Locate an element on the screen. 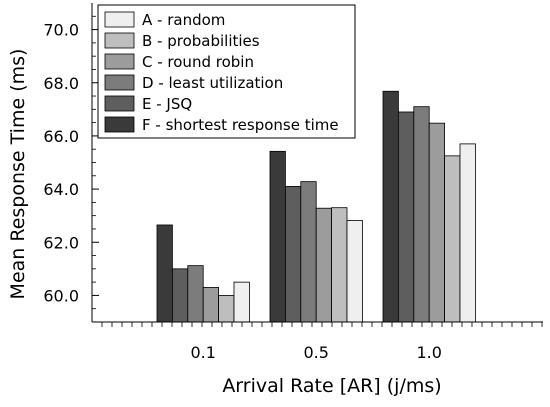  x-axis-label: Arrival Rate [AR] (j/ms) is located at coordinates (331, 386).